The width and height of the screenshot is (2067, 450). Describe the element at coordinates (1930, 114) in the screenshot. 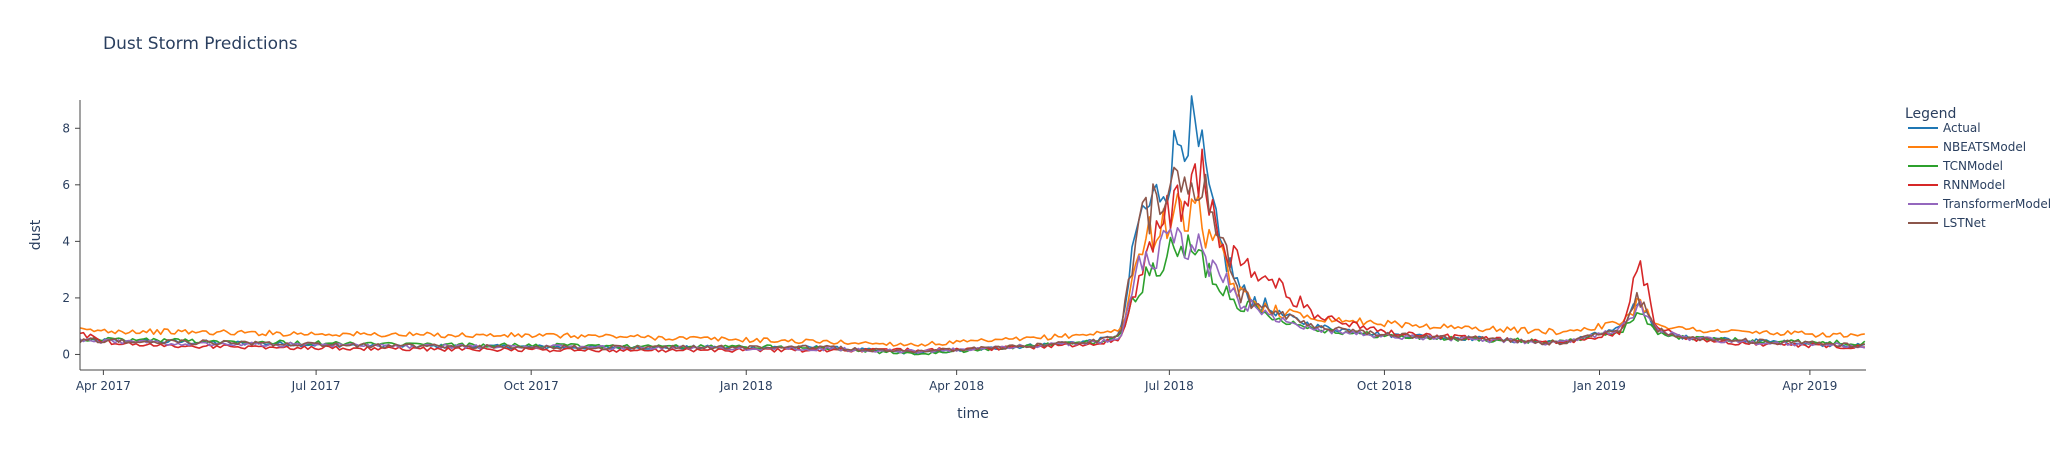

I see `legend-title: Legend` at that location.